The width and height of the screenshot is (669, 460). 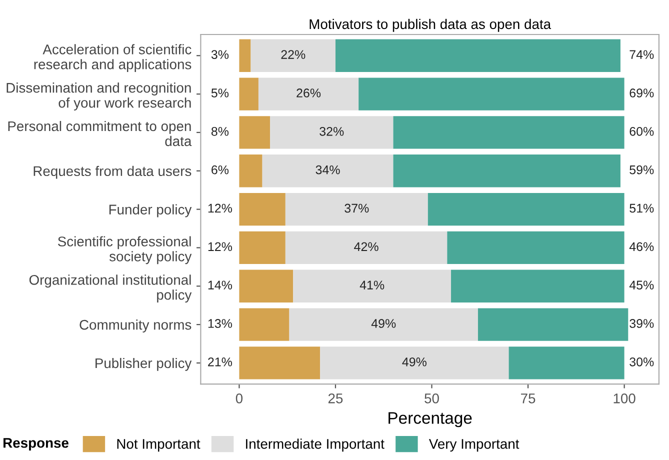 What do you see at coordinates (100, 133) in the screenshot?
I see `y-tick-label: Personal commitment to open data` at bounding box center [100, 133].